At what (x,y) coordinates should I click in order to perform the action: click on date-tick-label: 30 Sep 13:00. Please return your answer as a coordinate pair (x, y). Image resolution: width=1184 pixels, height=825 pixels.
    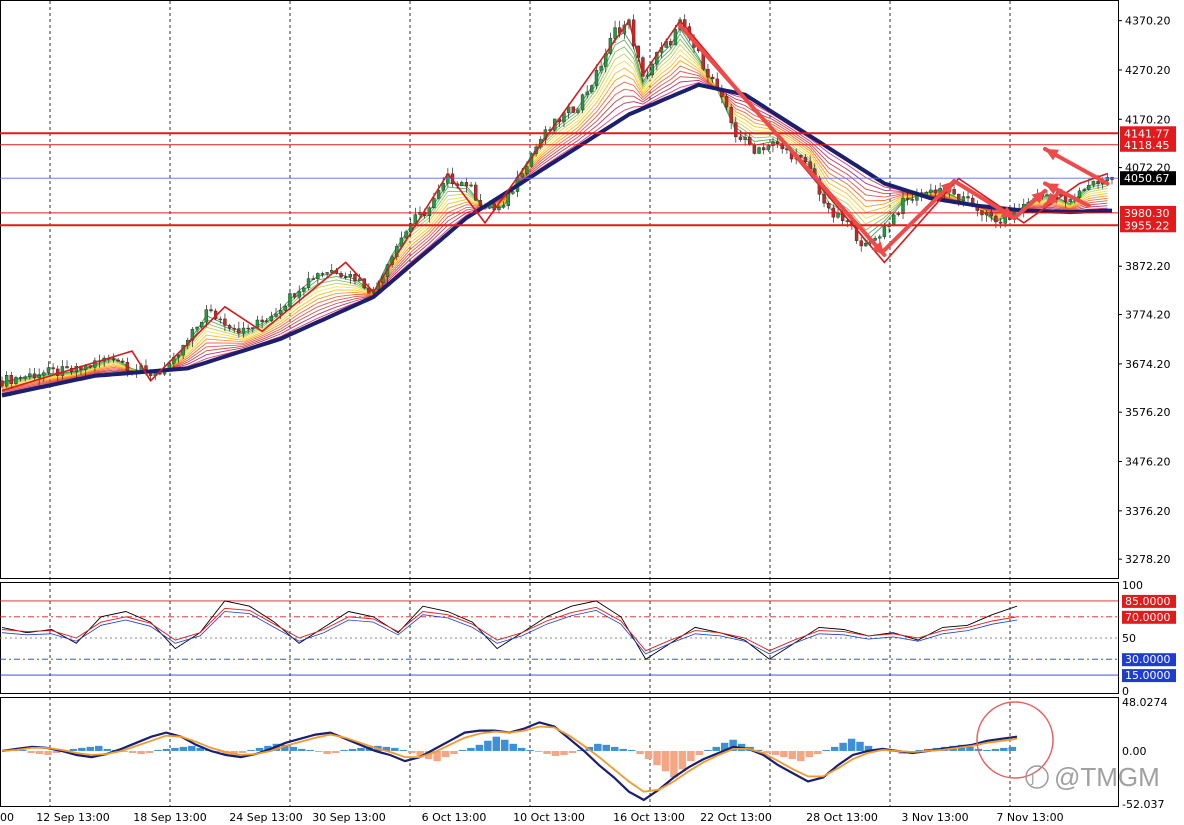
    Looking at the image, I should click on (348, 817).